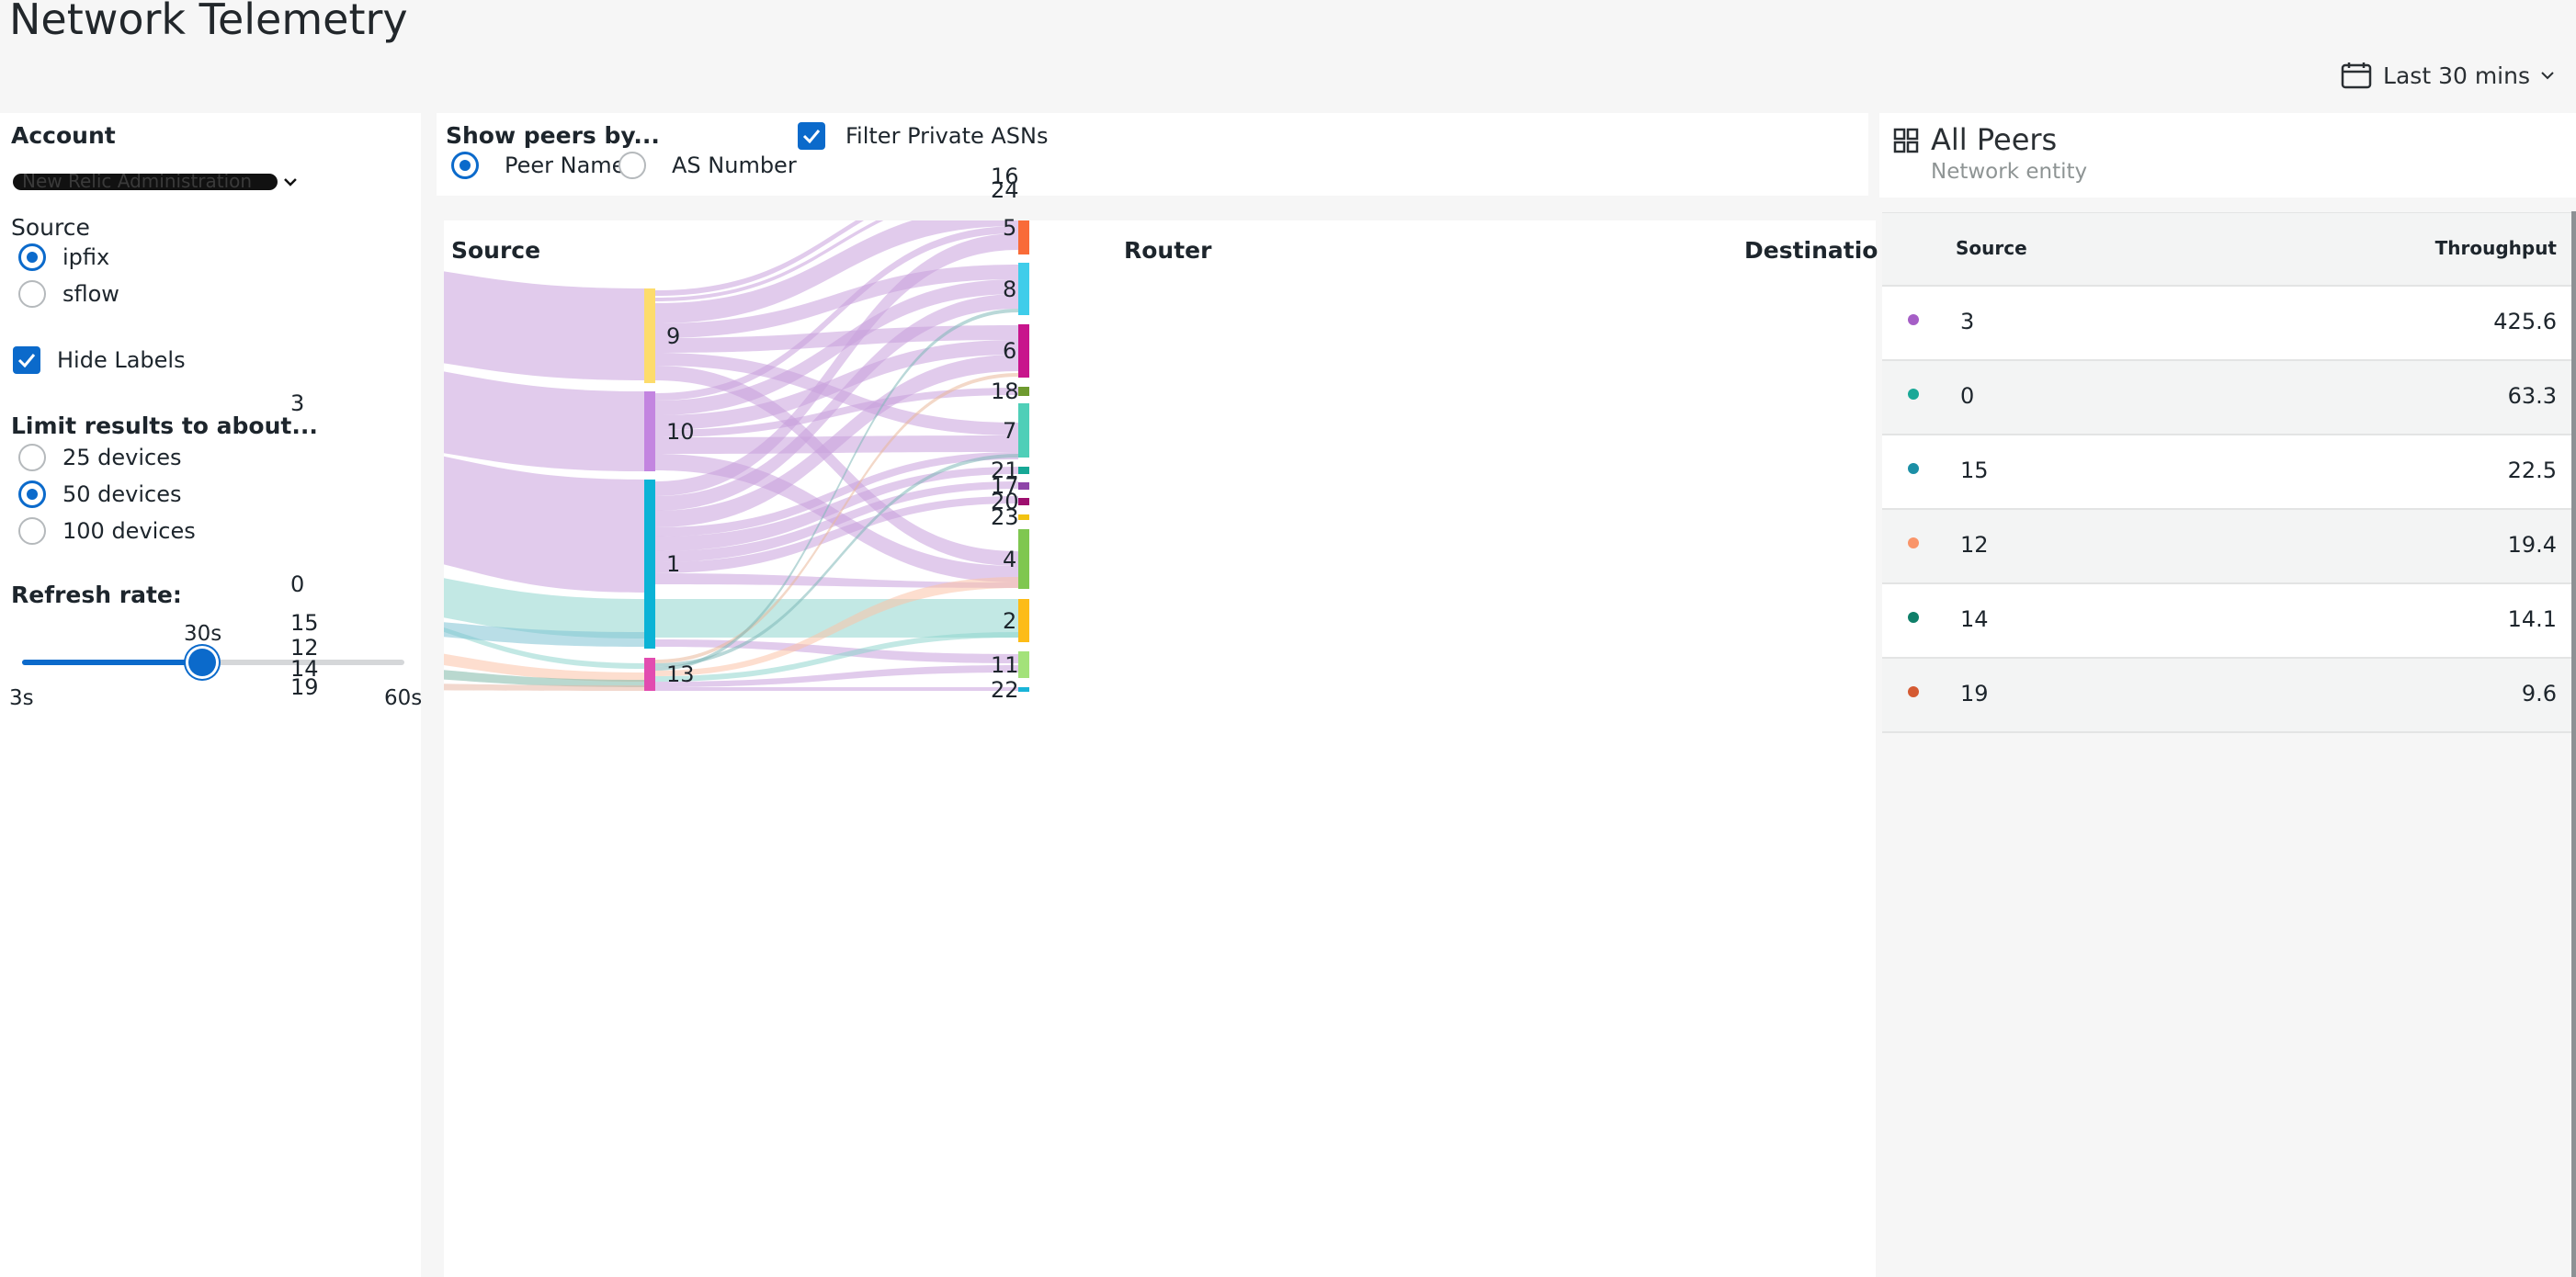 This screenshot has height=1277, width=2576. I want to click on sankey-node-label: 22, so click(1005, 690).